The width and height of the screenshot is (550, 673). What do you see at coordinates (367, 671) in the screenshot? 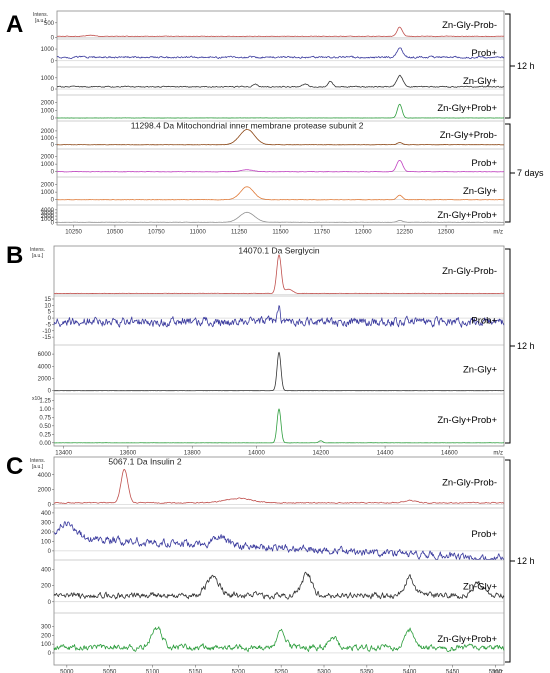
I see `x-tick-label: 5350` at bounding box center [367, 671].